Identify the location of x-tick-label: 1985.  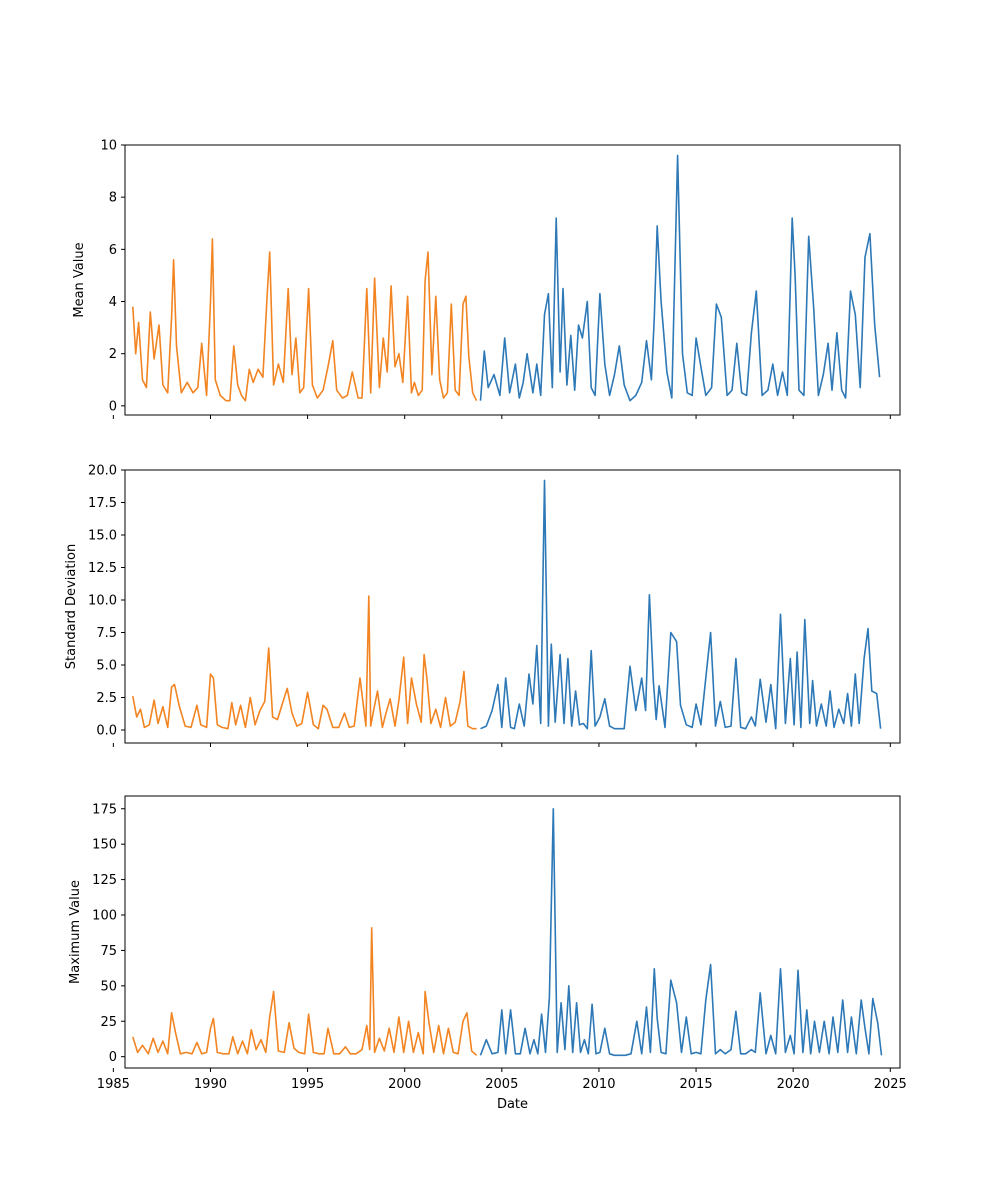
(113, 1084).